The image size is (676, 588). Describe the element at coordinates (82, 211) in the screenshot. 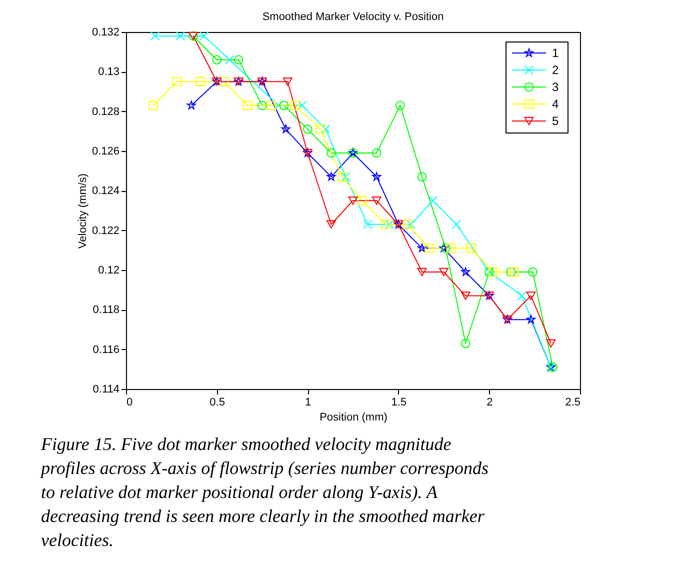

I see `y-axis-title: Velocity (mm/s)` at that location.